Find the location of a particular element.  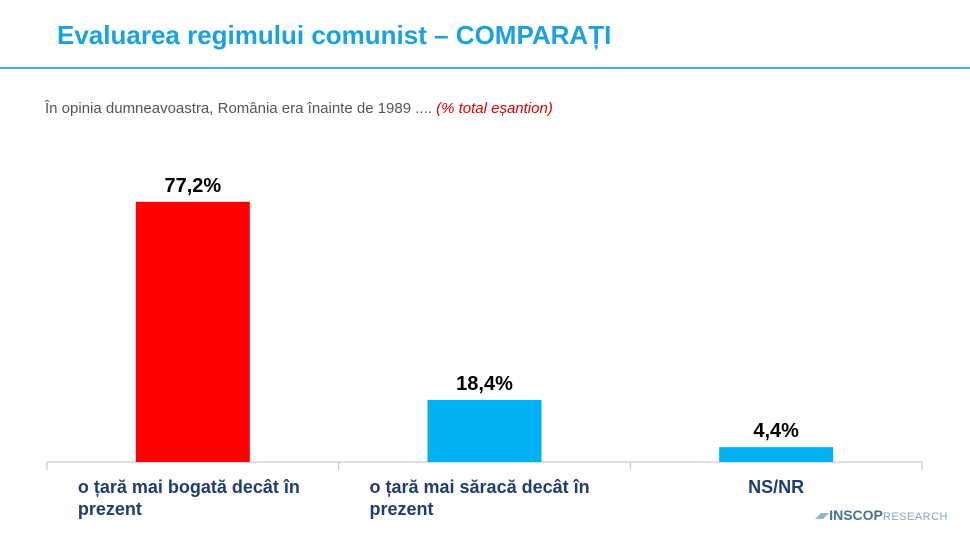

title-rule is located at coordinates (485, 68).